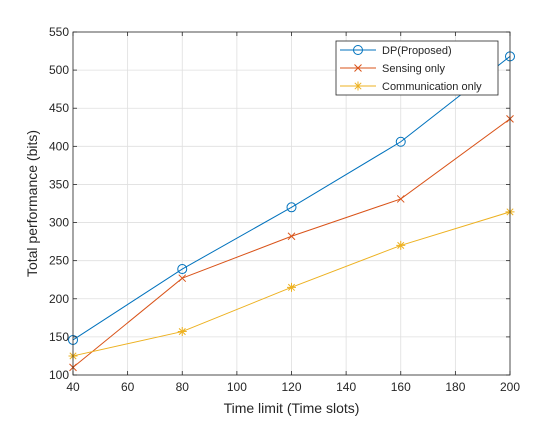  I want to click on legend-label-dp-proposed: DP(Proposed), so click(417, 51).